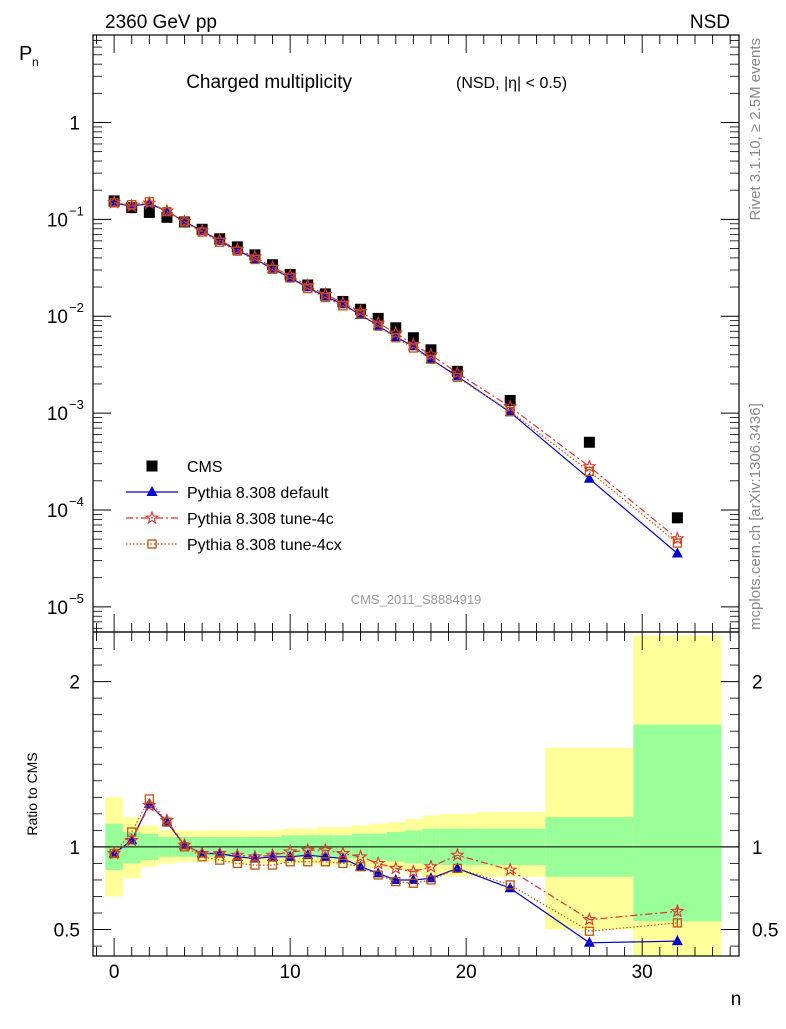 This screenshot has width=786, height=1029. I want to click on ratio-series-tune4c, so click(395, 861).